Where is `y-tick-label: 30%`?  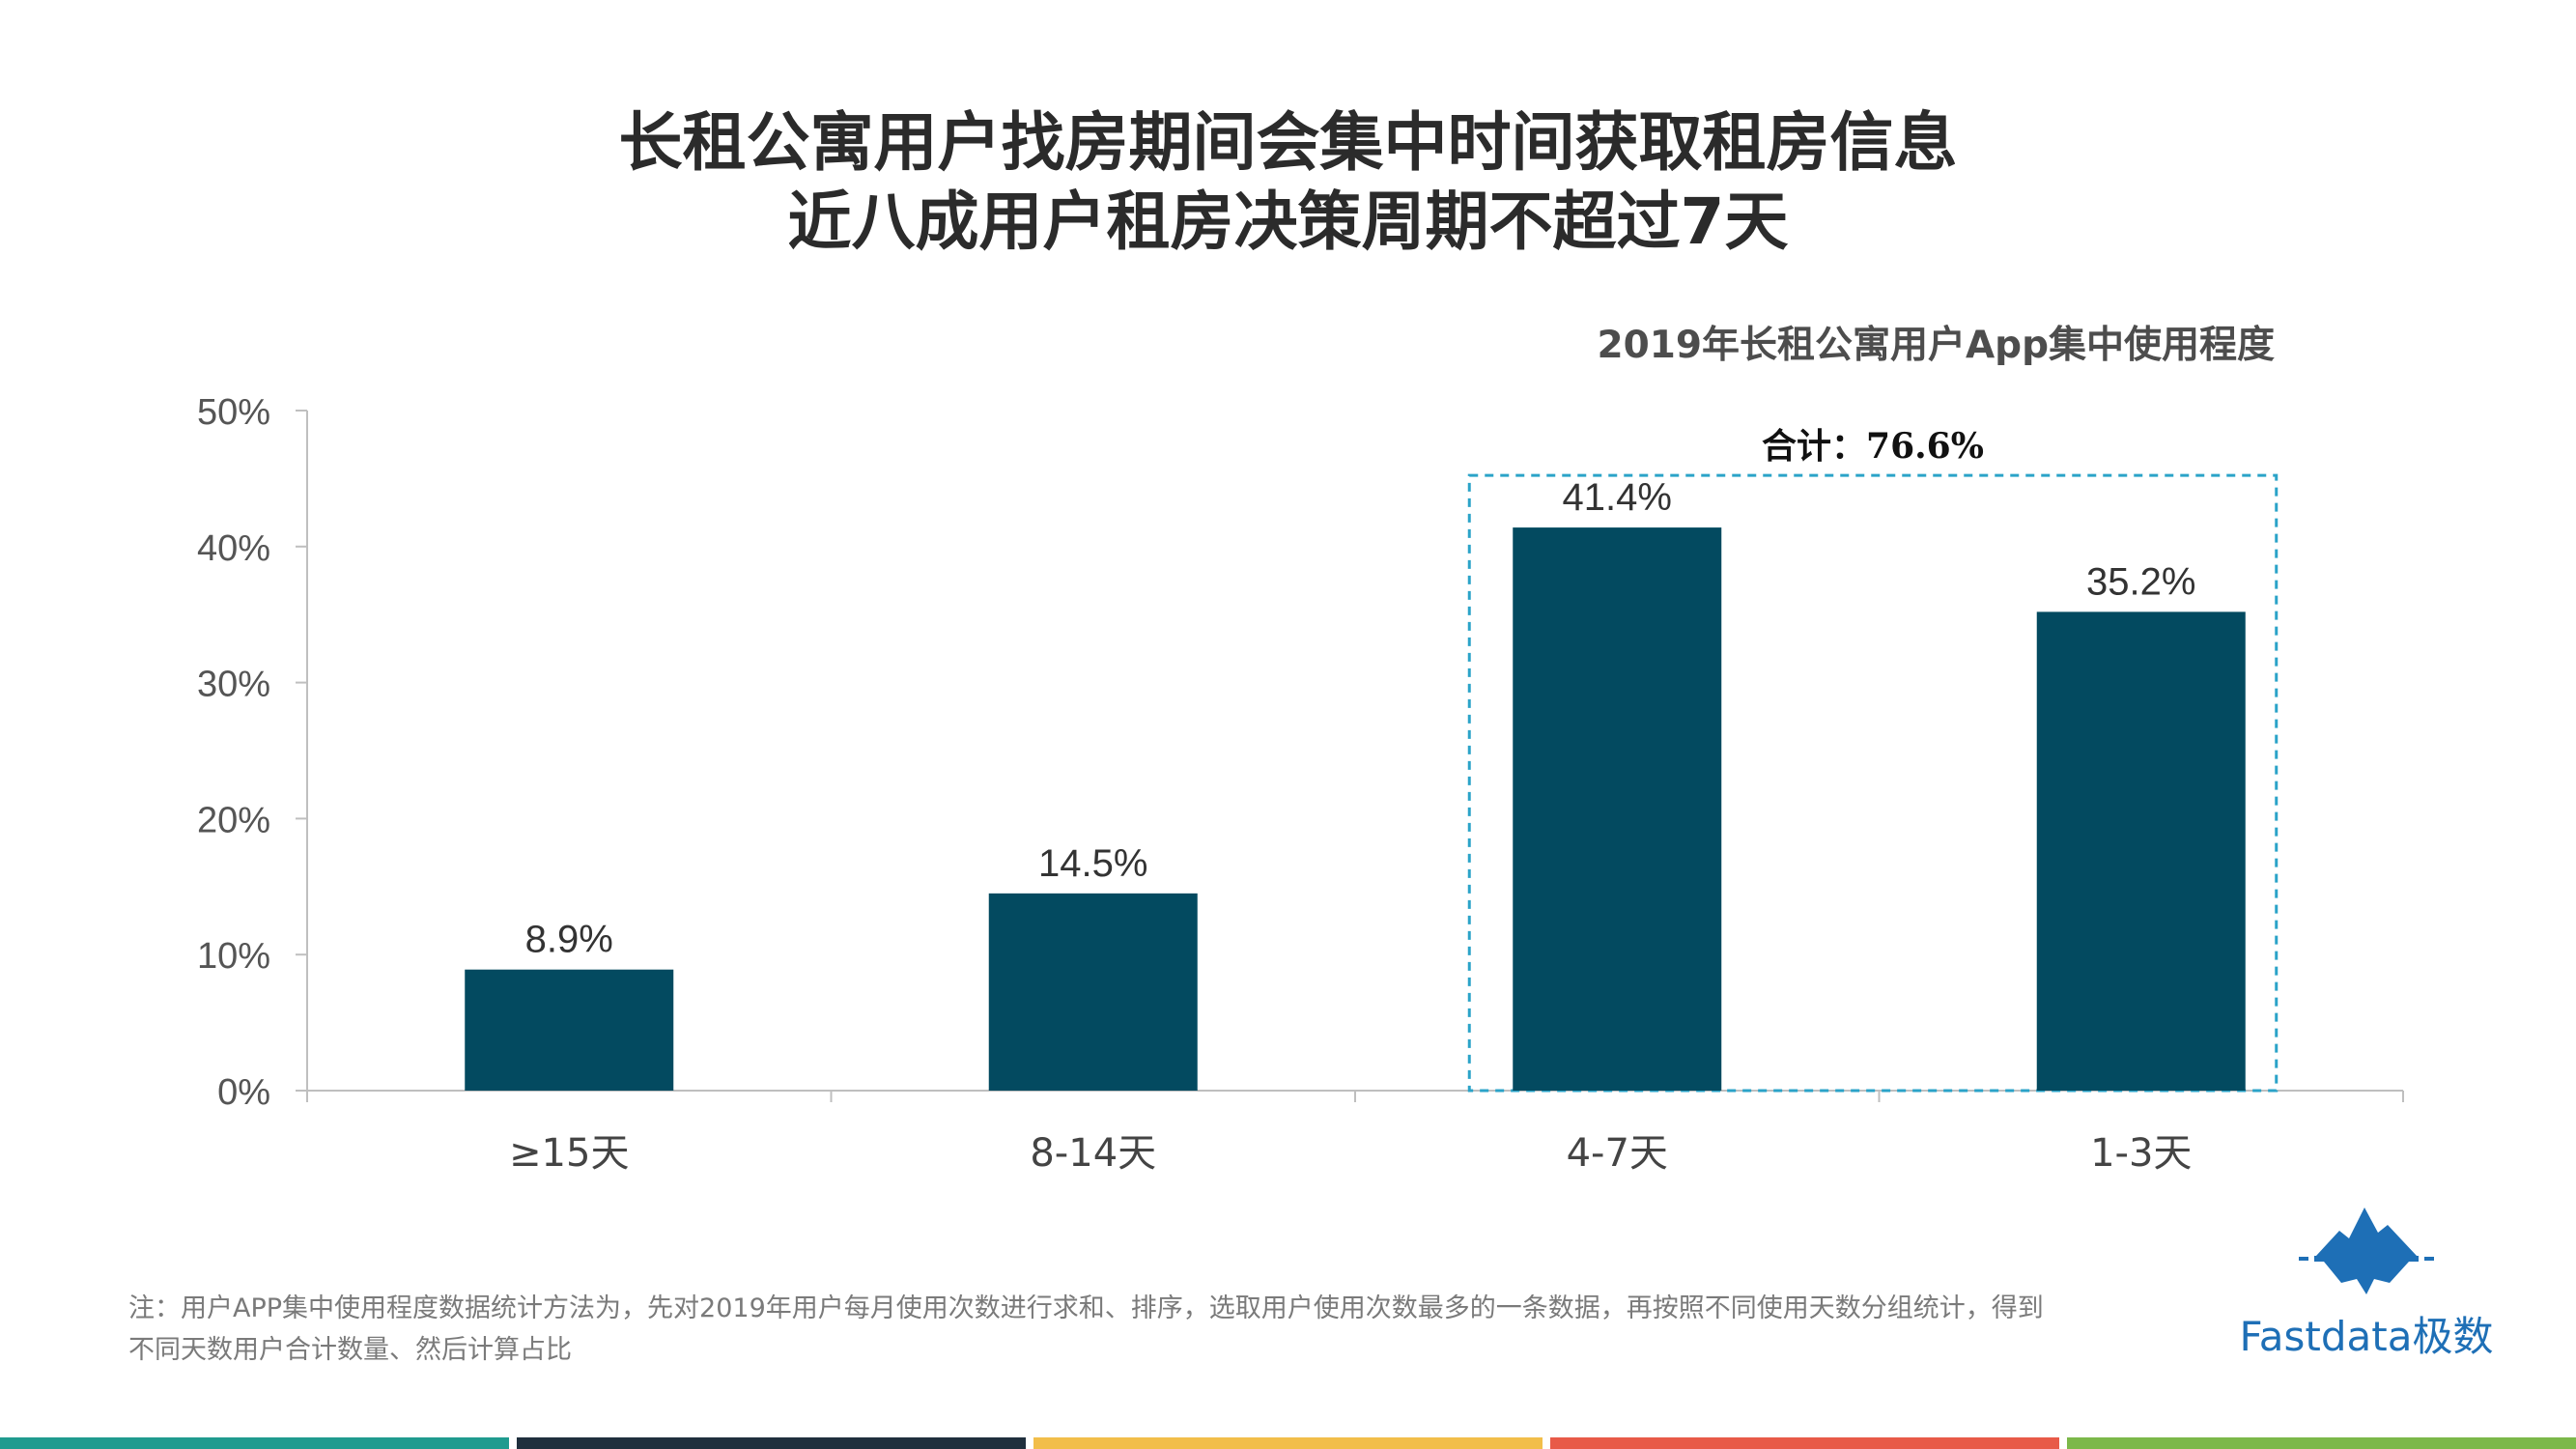 y-tick-label: 30% is located at coordinates (233, 685).